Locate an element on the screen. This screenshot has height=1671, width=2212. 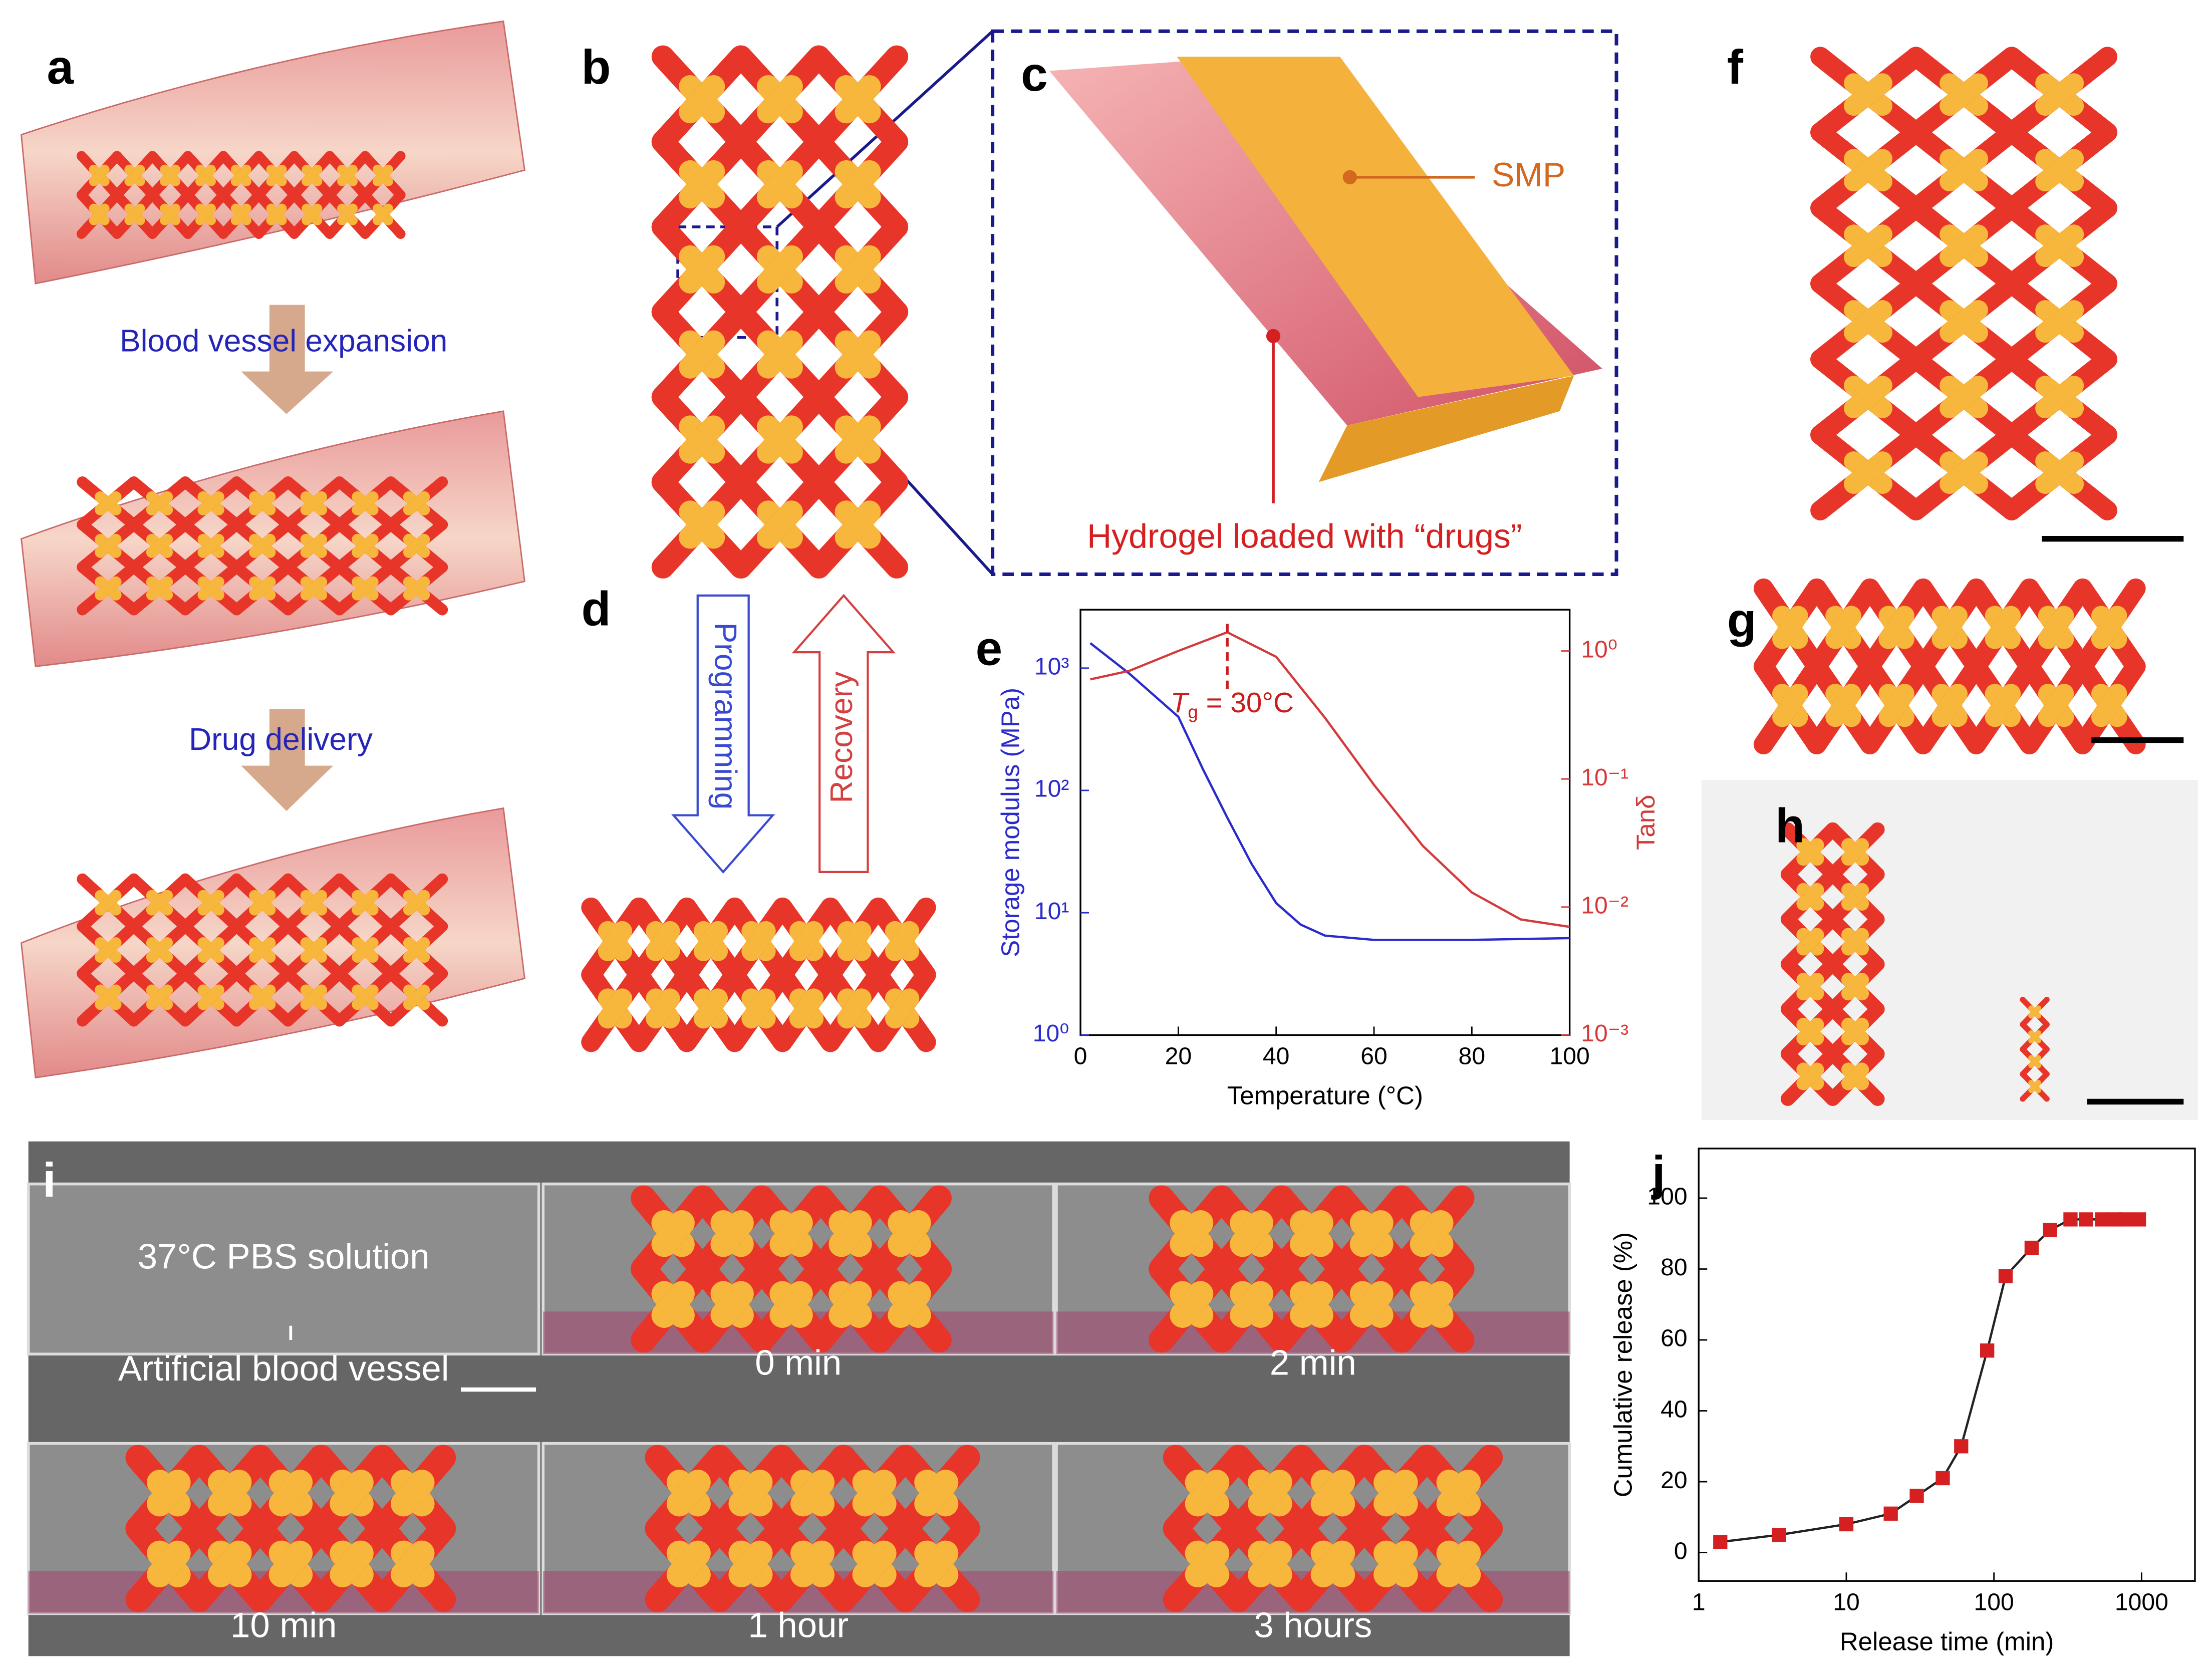
y-tick-label: 10⁰ is located at coordinates (1051, 1033).